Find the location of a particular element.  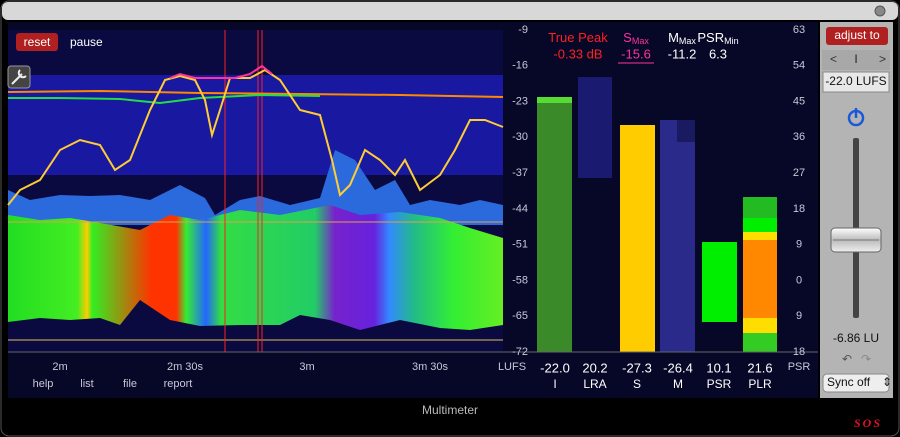

redo-button: ↷ is located at coordinates (866, 359).